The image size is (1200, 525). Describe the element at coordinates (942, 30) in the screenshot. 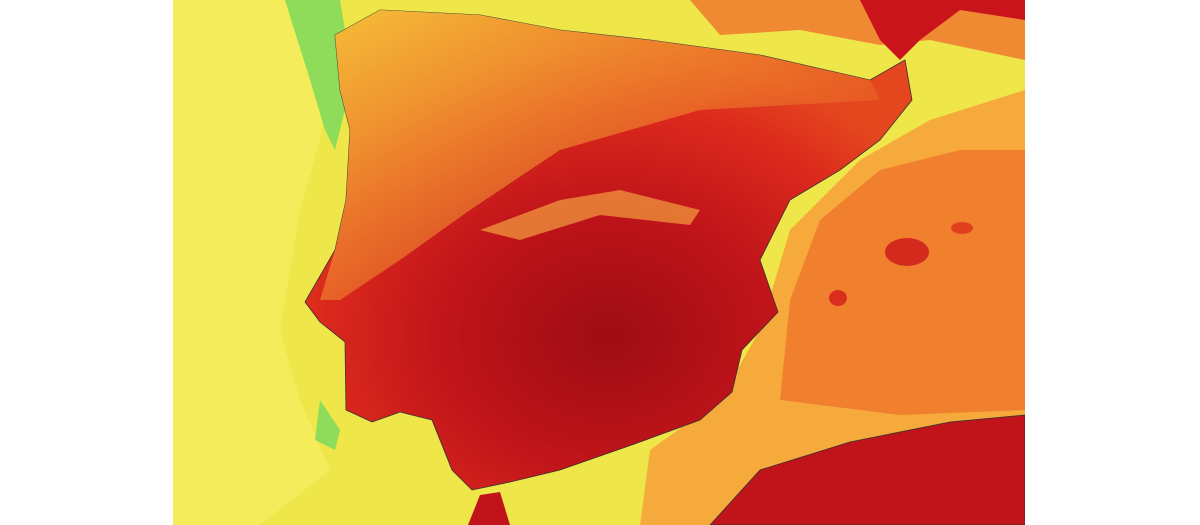

I see `france-hot` at that location.